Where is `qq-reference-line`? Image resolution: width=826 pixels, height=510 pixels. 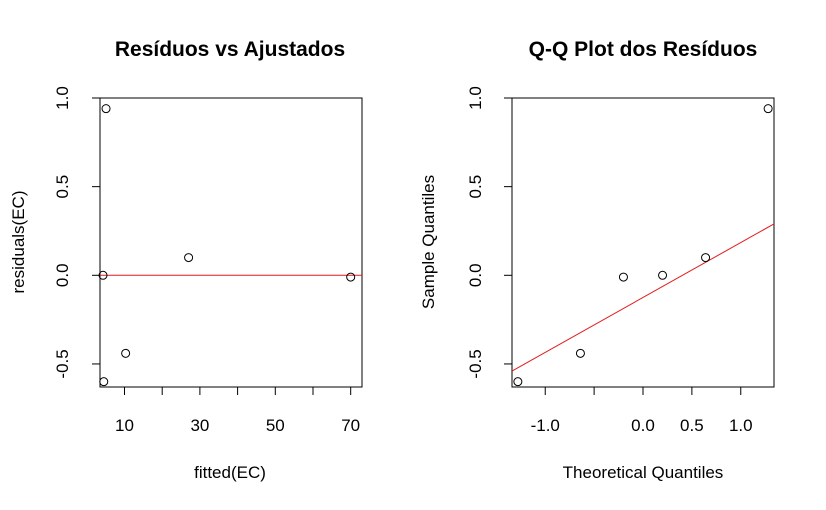 qq-reference-line is located at coordinates (643, 297).